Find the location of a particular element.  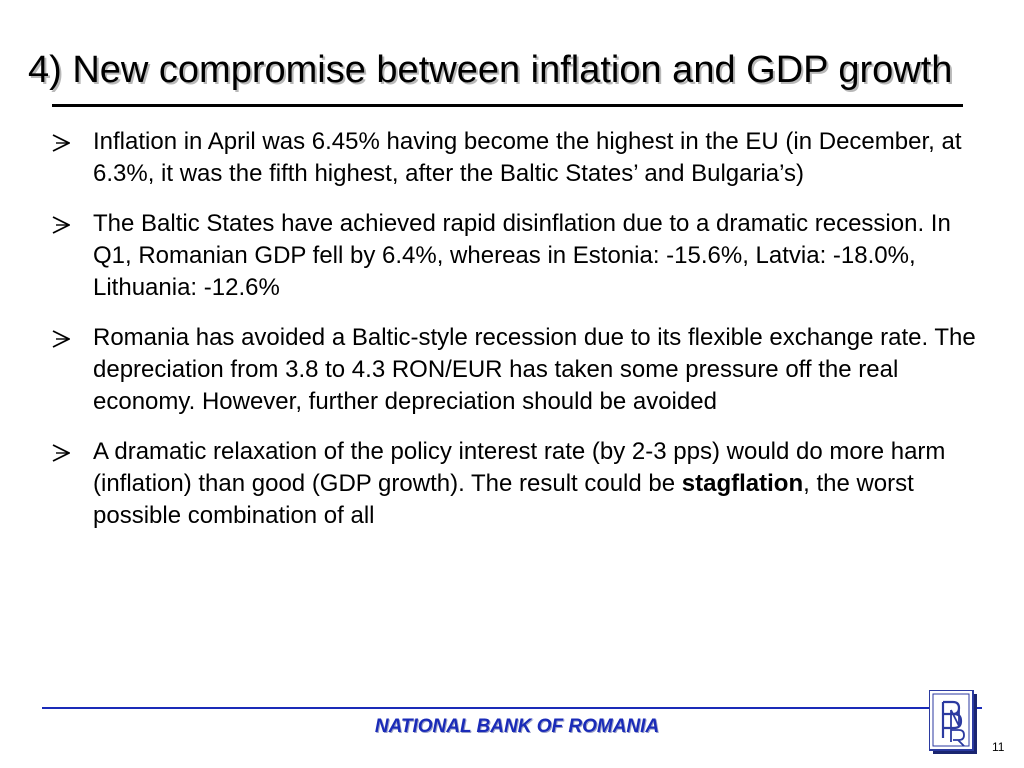

footer-rule is located at coordinates (512, 708).